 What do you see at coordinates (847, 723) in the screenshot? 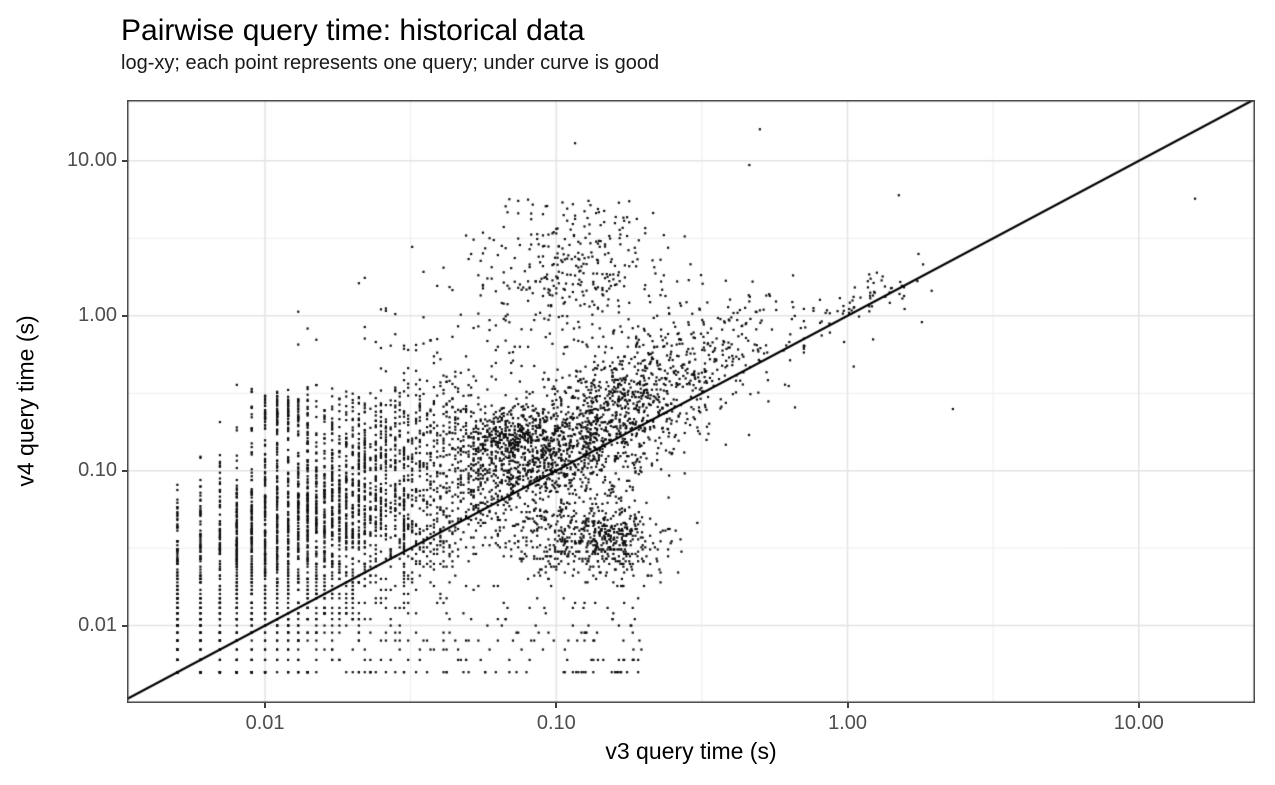
I see `x-tick-label: 1.00` at bounding box center [847, 723].